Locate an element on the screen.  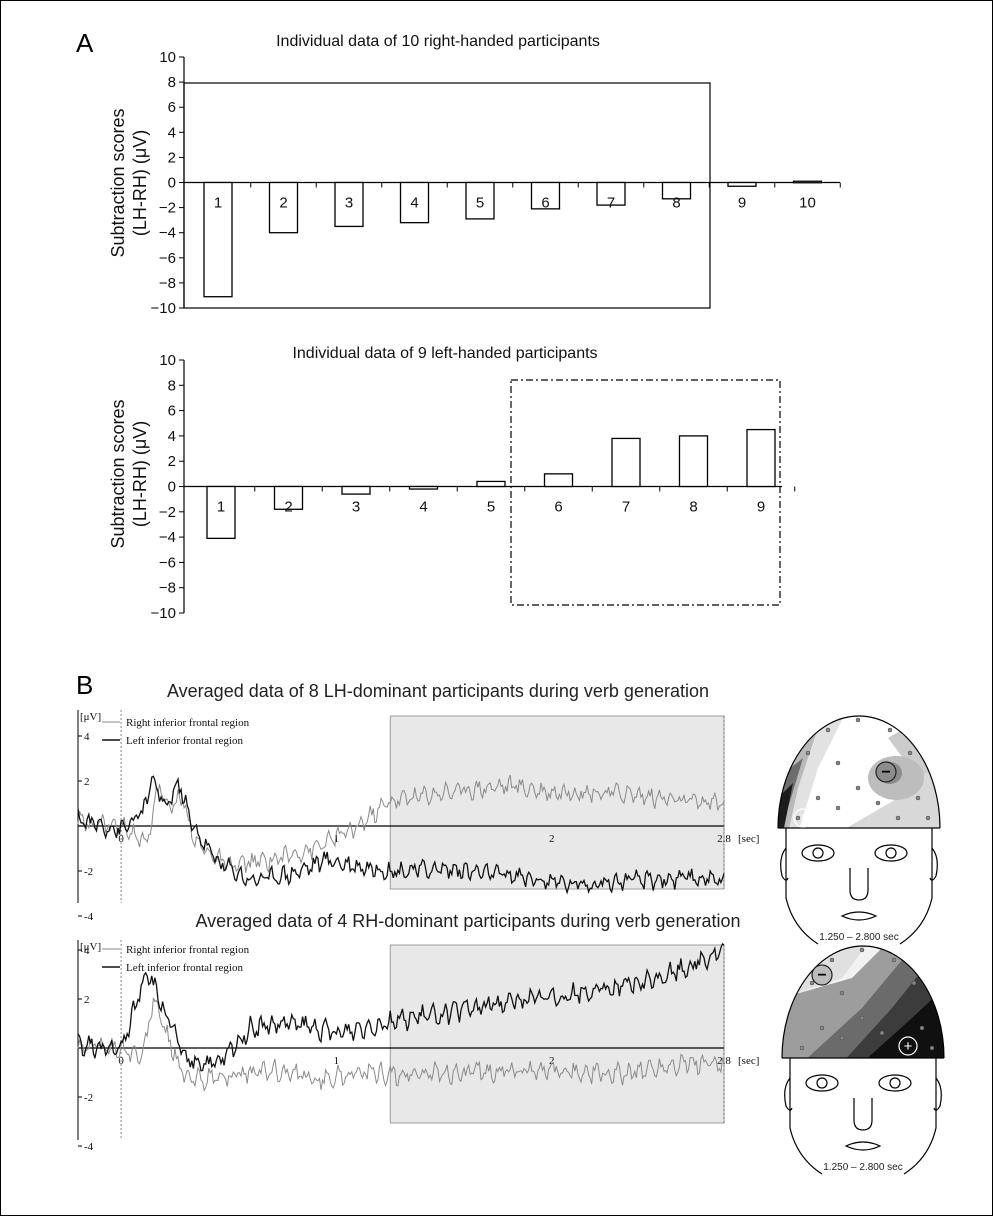
bar-chart-1-highlight-box is located at coordinates (447, 195).